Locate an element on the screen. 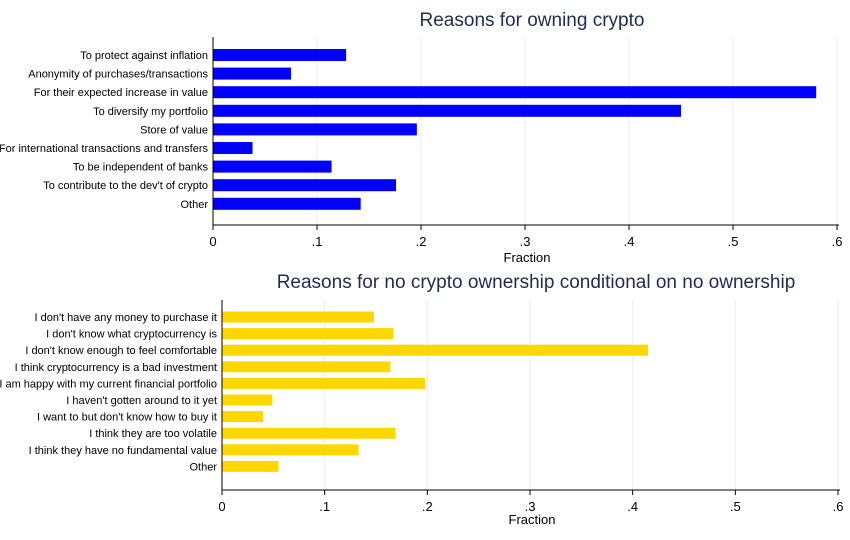  category-label: To be independent of banks is located at coordinates (141, 168).